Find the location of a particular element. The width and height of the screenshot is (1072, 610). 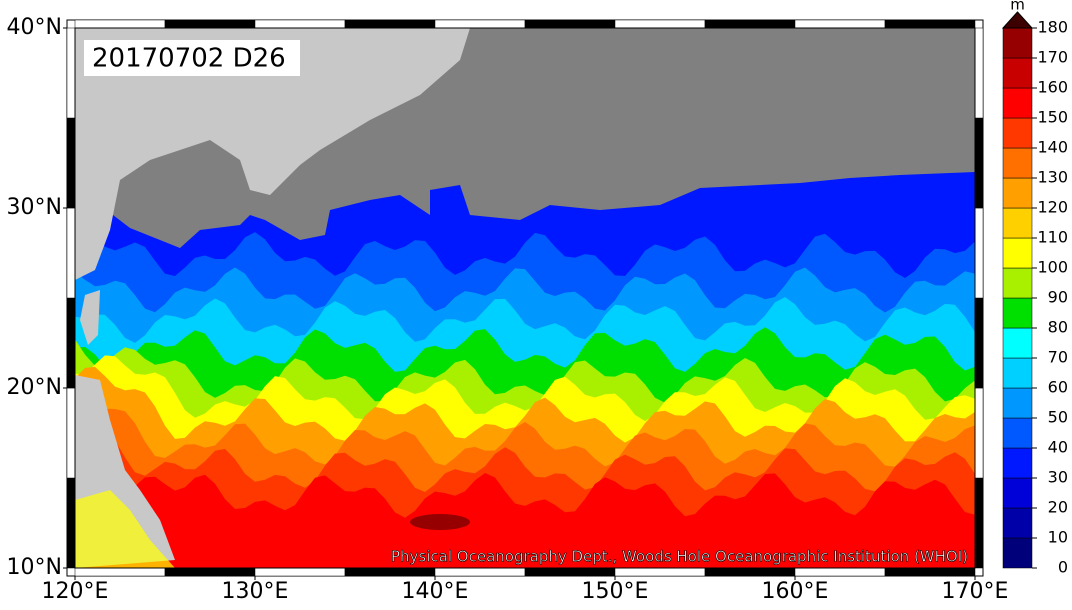

label-box is located at coordinates (192, 58).